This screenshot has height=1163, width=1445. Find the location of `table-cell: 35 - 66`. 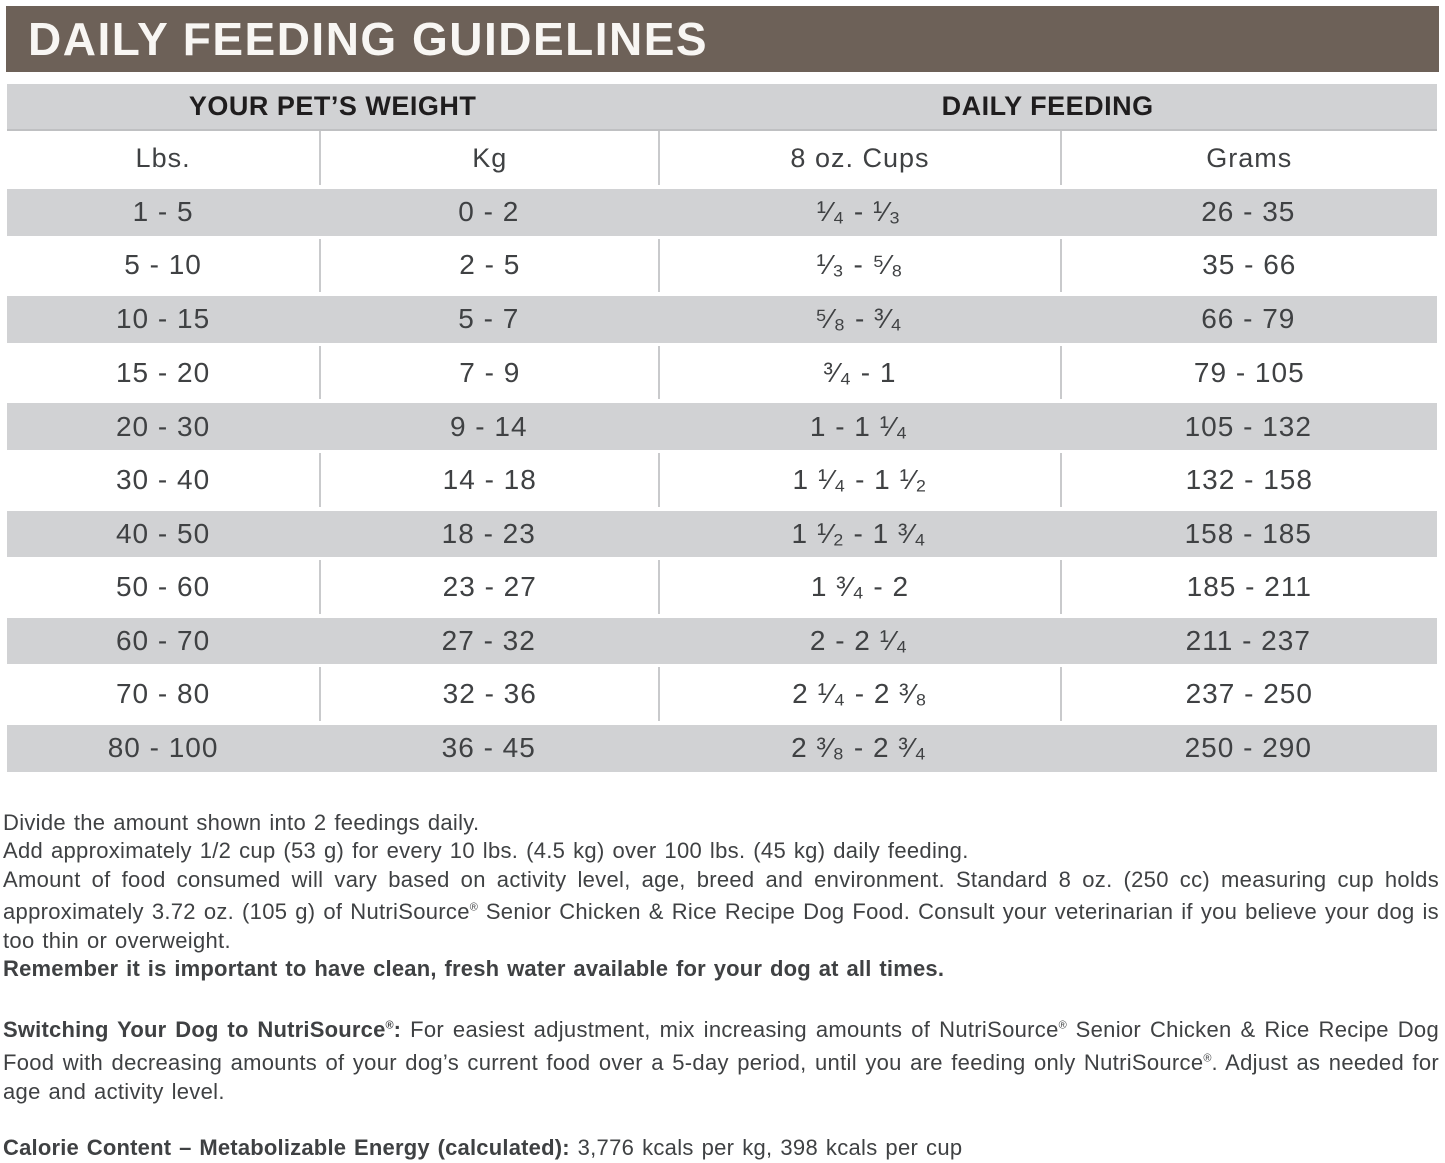

table-cell: 35 - 66 is located at coordinates (1248, 265).